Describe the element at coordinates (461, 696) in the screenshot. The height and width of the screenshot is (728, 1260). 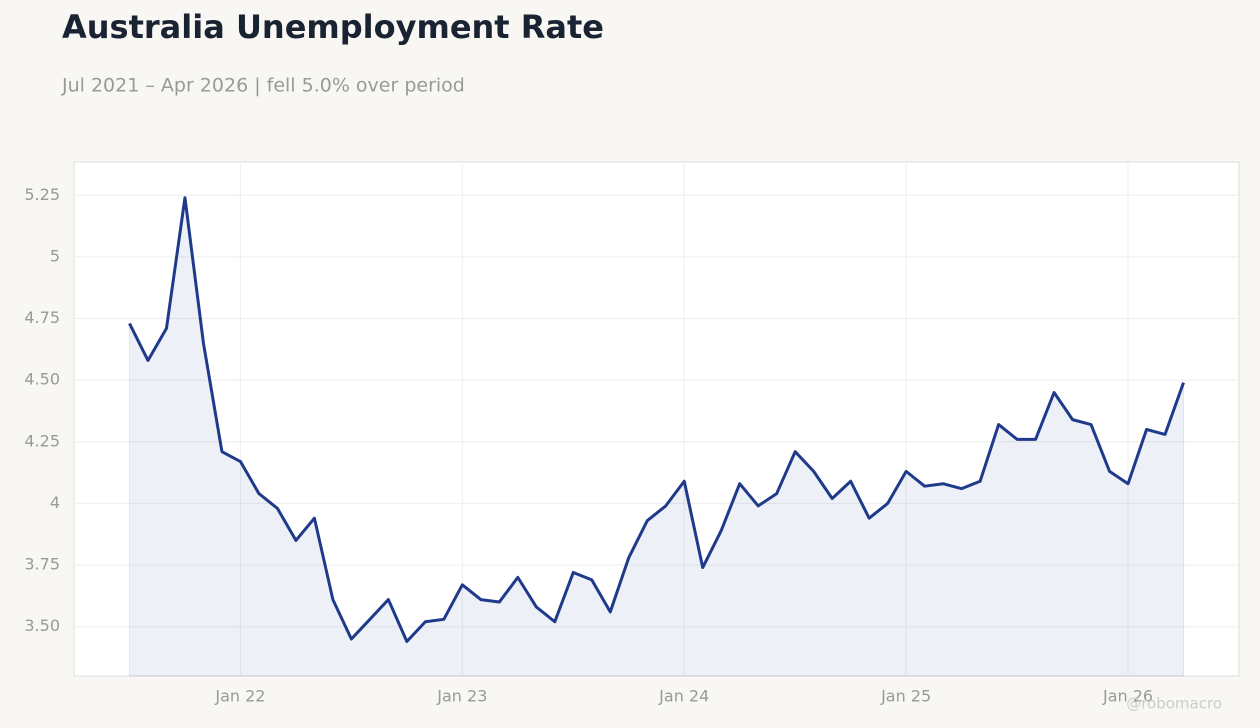
I see `x-tick-label: Jan 23` at that location.